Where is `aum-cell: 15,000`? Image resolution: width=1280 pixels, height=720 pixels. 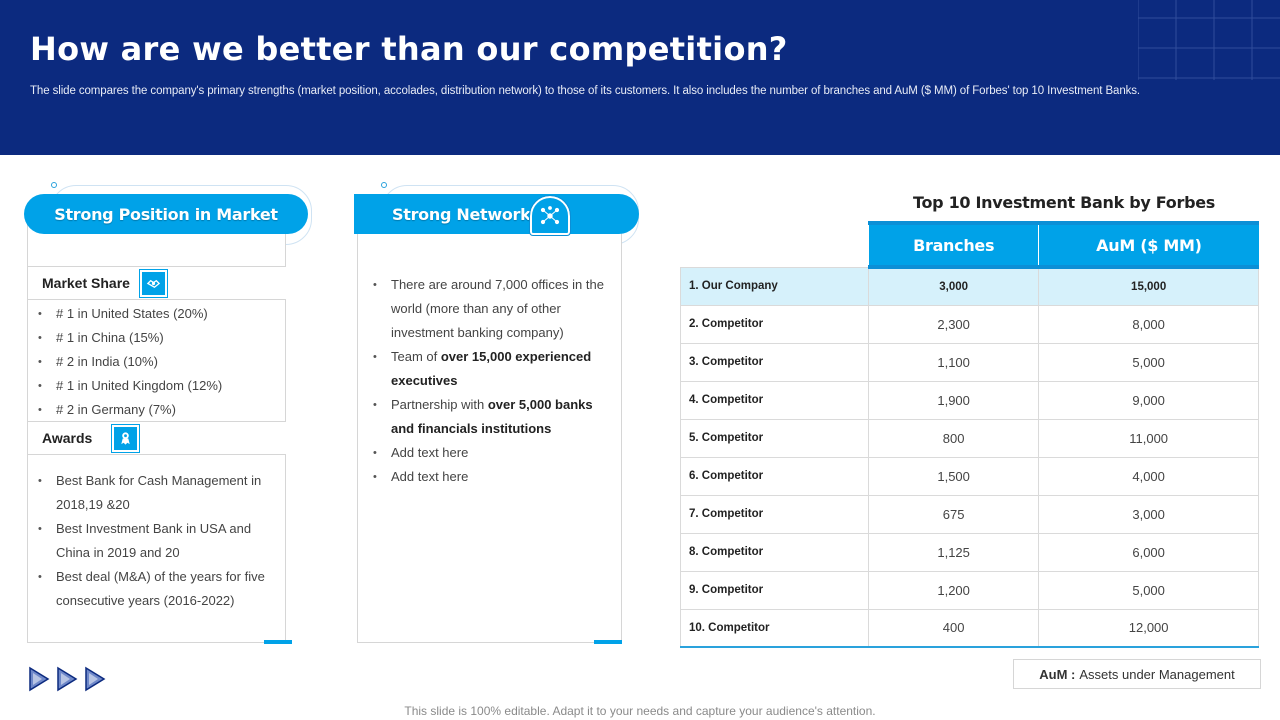
aum-cell: 15,000 is located at coordinates (1148, 286).